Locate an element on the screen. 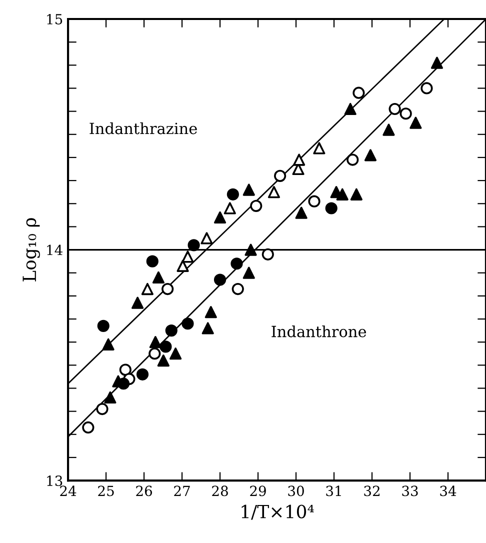  x-axis-title: 1/T×10⁴ is located at coordinates (278, 512).